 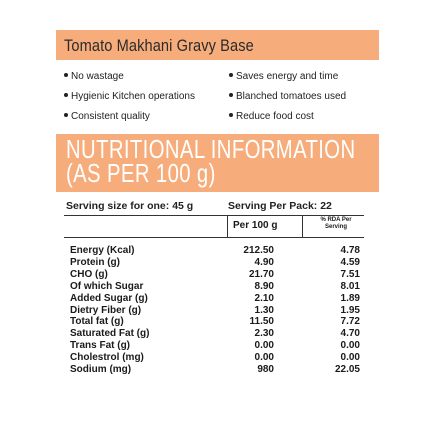 I want to click on product-title: Tomato Makhani Gravy Base, so click(x=159, y=45).